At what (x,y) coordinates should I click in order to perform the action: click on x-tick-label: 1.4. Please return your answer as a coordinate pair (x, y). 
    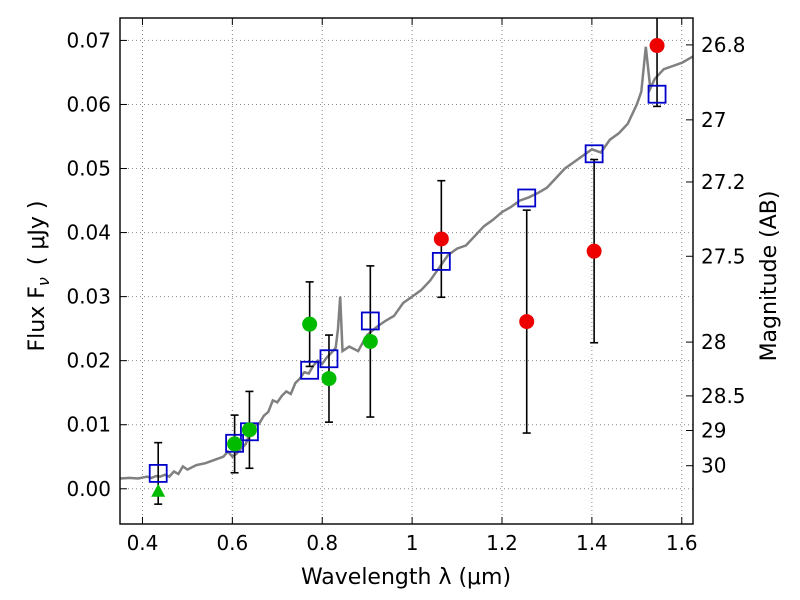
    Looking at the image, I should click on (592, 543).